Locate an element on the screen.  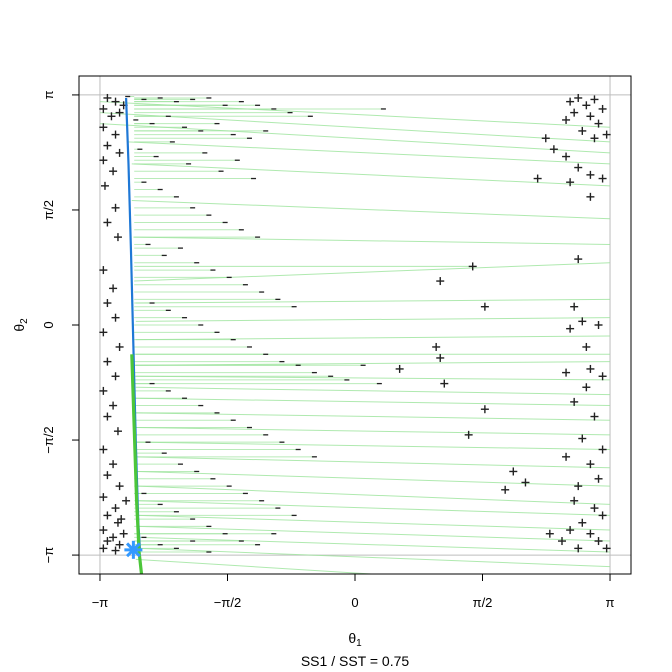
y-axis-subscript: 2 is located at coordinates (24, 321).